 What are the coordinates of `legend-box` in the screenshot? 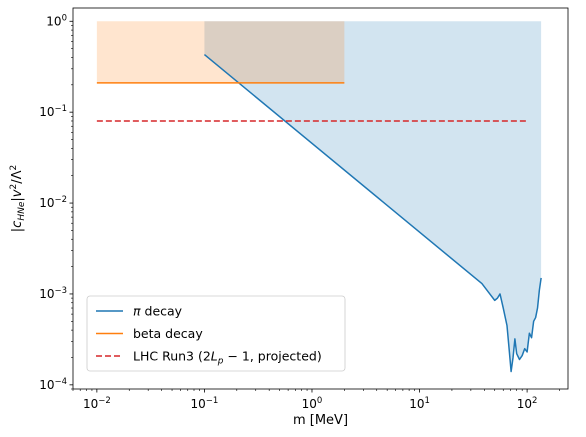 It's located at (216, 333).